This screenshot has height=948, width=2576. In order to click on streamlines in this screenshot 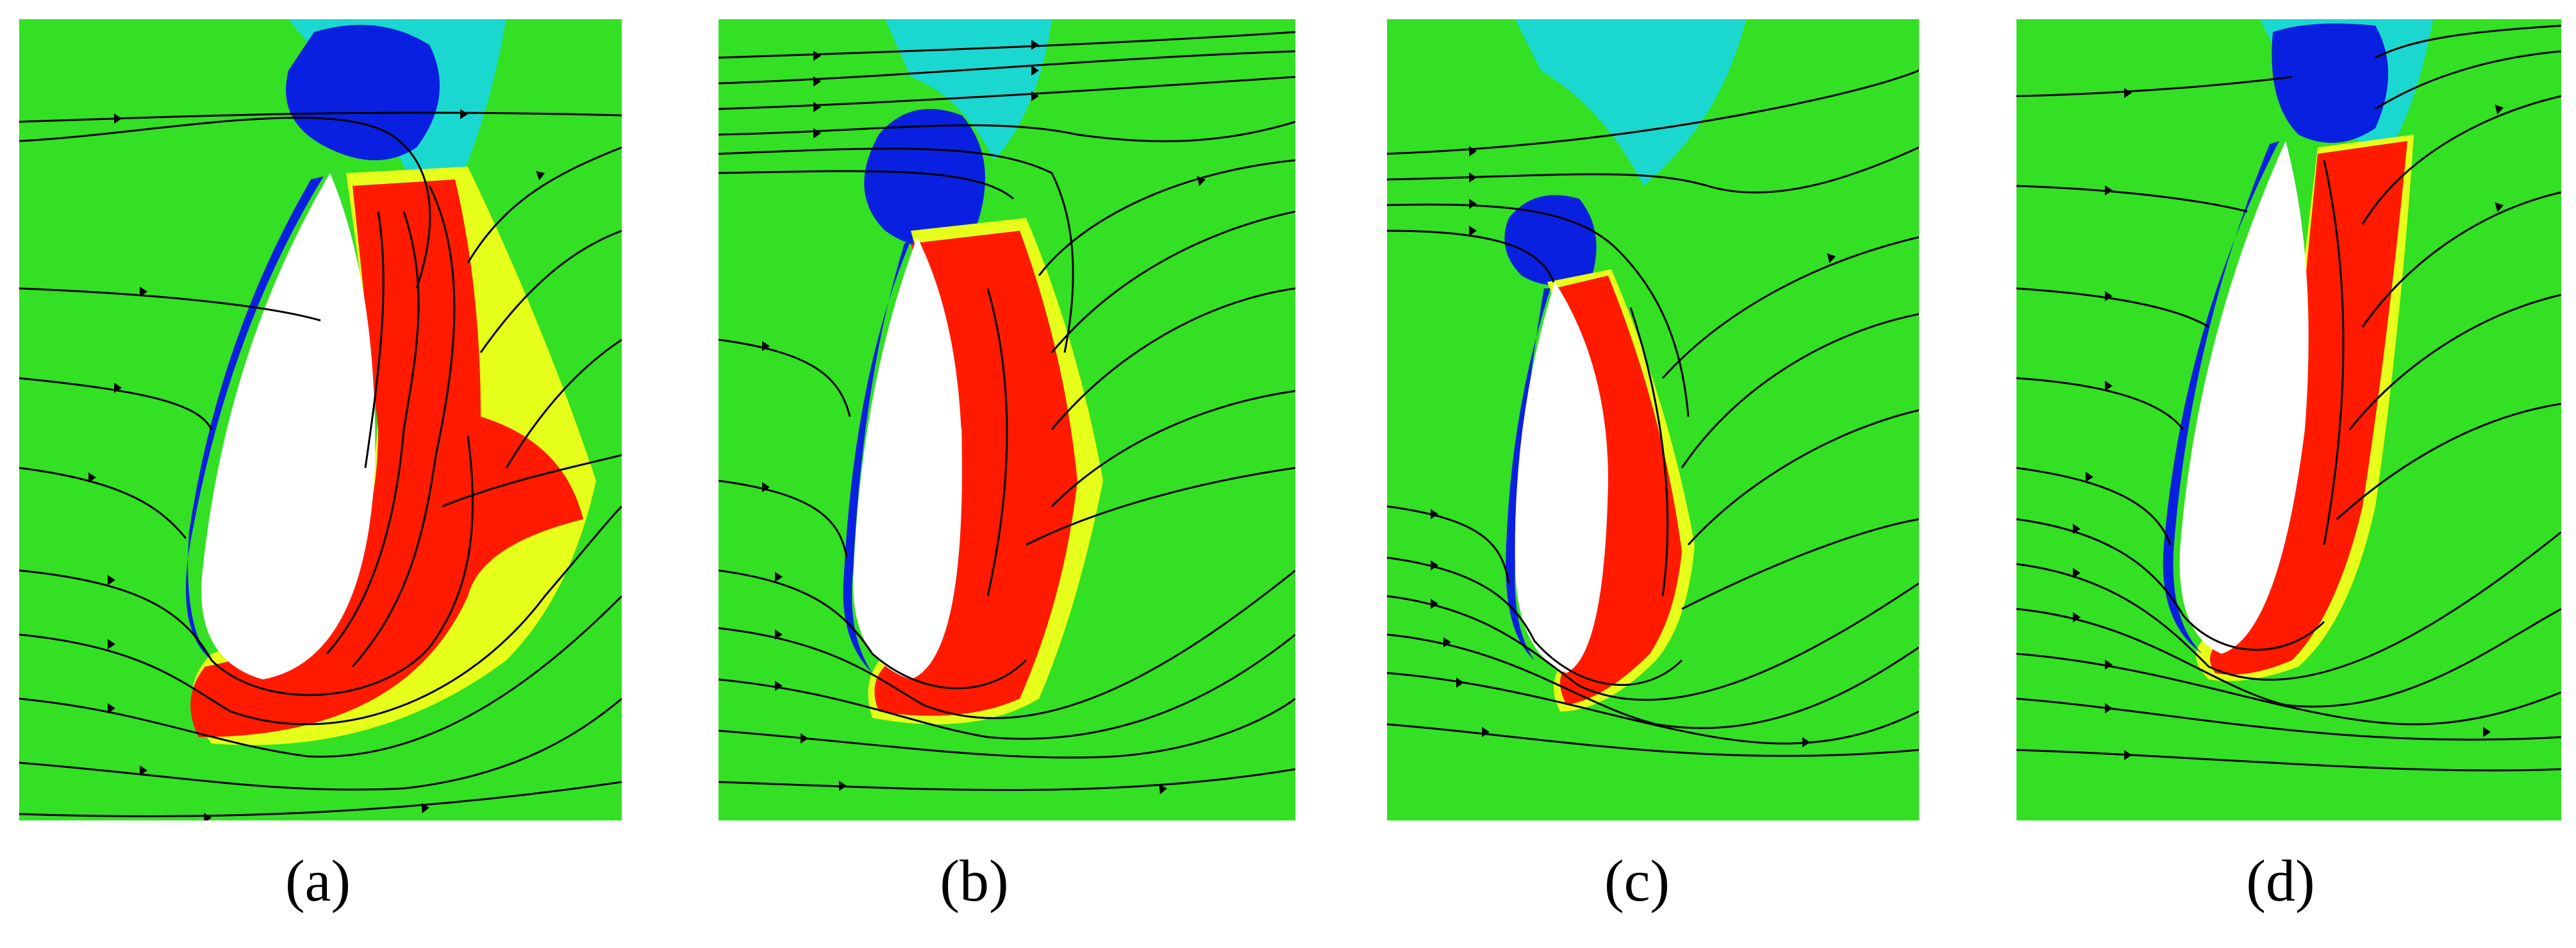, I will do `click(1653, 413)`.